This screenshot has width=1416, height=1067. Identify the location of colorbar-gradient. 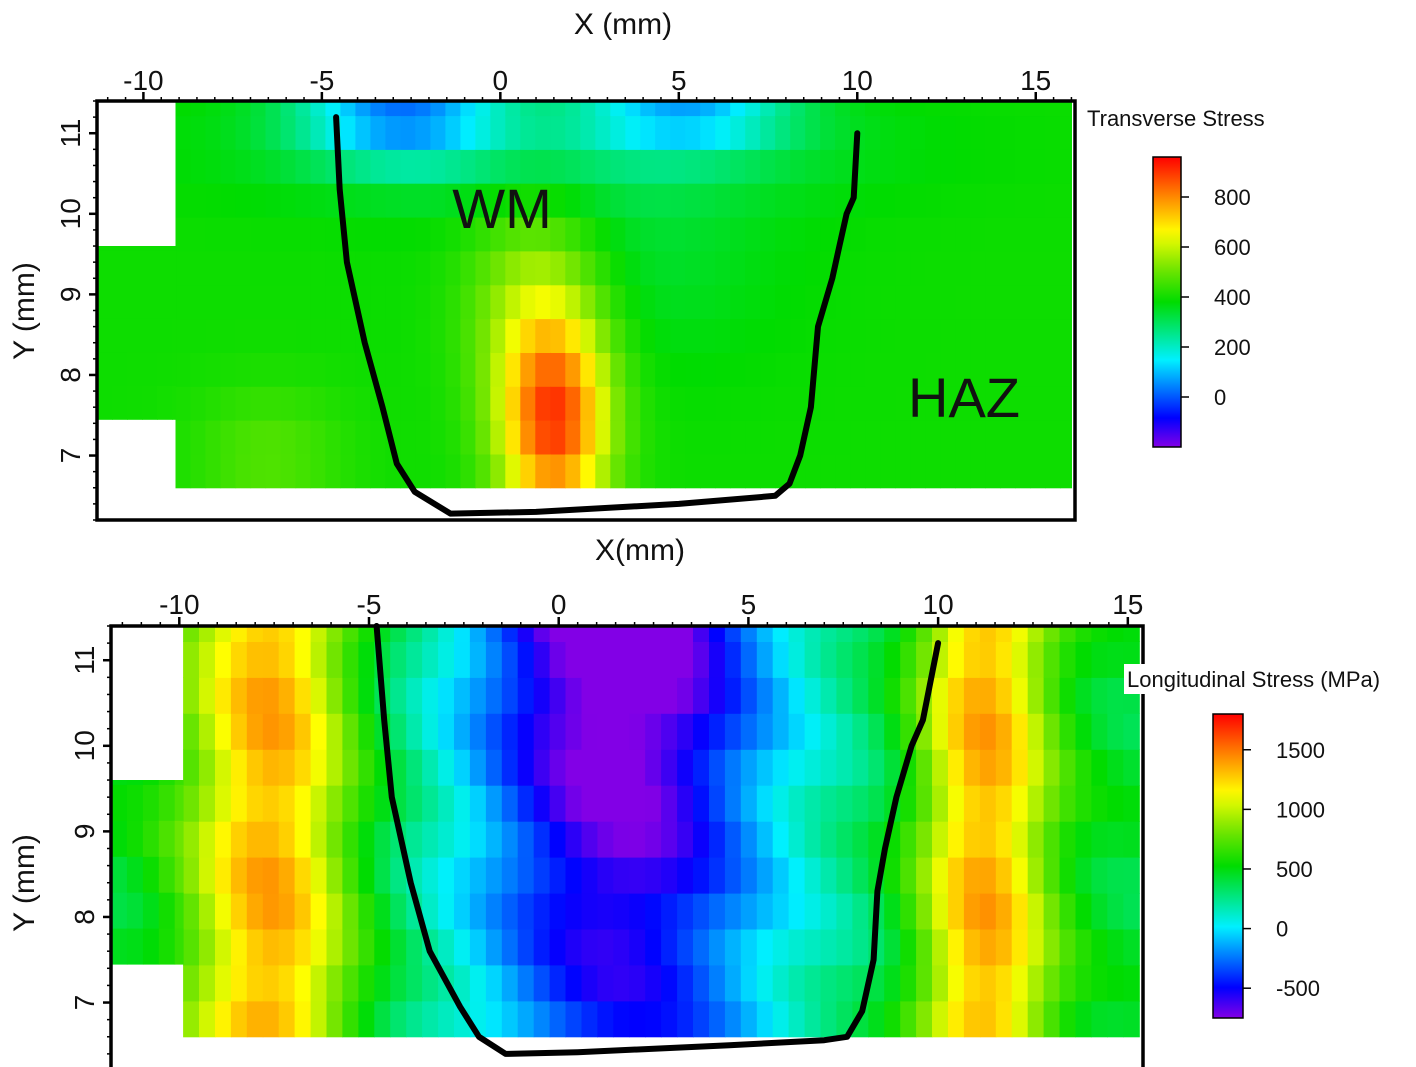
(1167, 302).